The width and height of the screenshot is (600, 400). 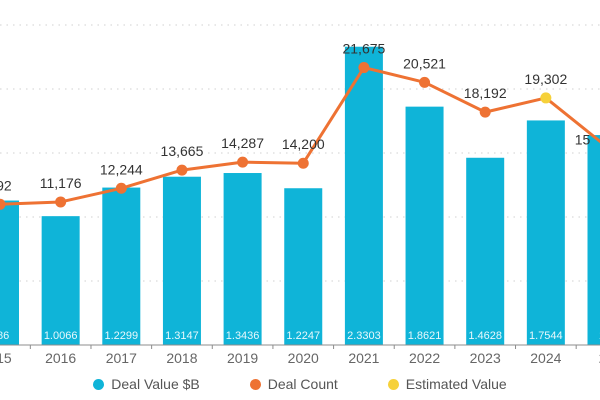 I want to click on deal-count-label: 14,200, so click(x=303, y=144).